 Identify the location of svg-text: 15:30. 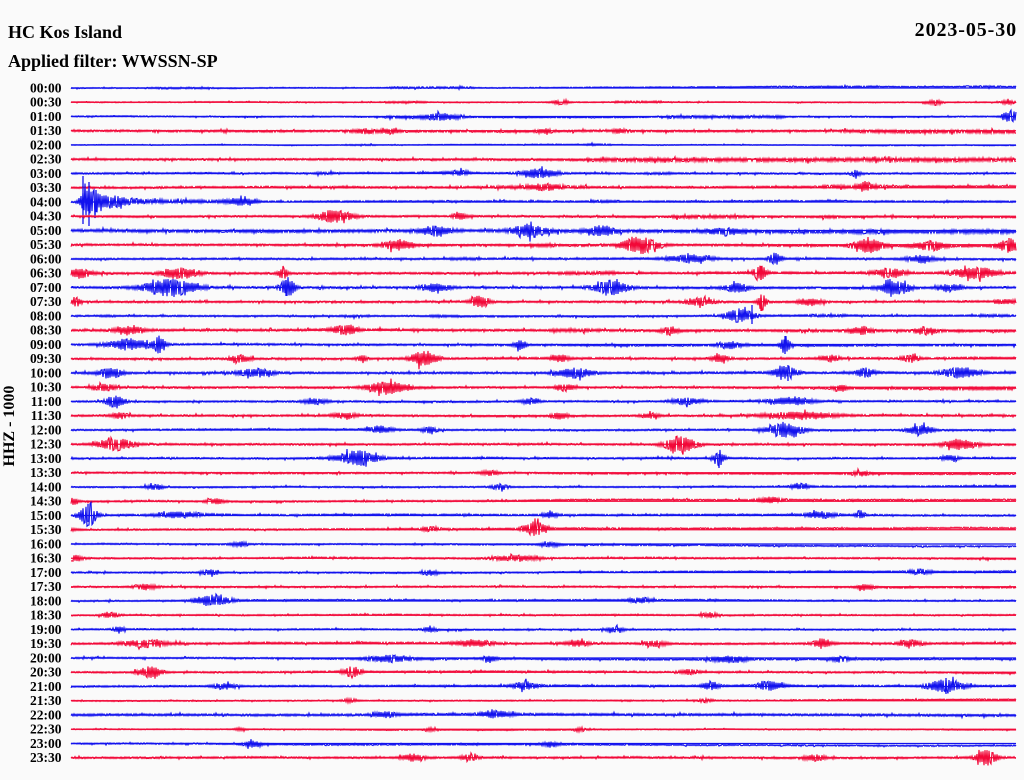
(46, 529).